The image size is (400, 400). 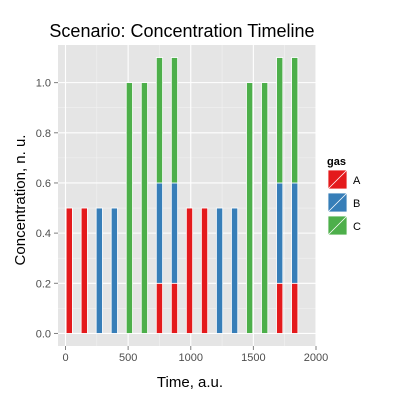 I want to click on legend-label-b: B, so click(x=356, y=204).